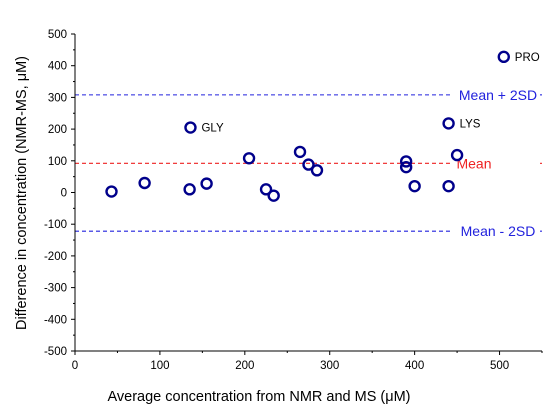 This screenshot has height=415, width=550. I want to click on y-tick-label-2: -300, so click(55, 289).